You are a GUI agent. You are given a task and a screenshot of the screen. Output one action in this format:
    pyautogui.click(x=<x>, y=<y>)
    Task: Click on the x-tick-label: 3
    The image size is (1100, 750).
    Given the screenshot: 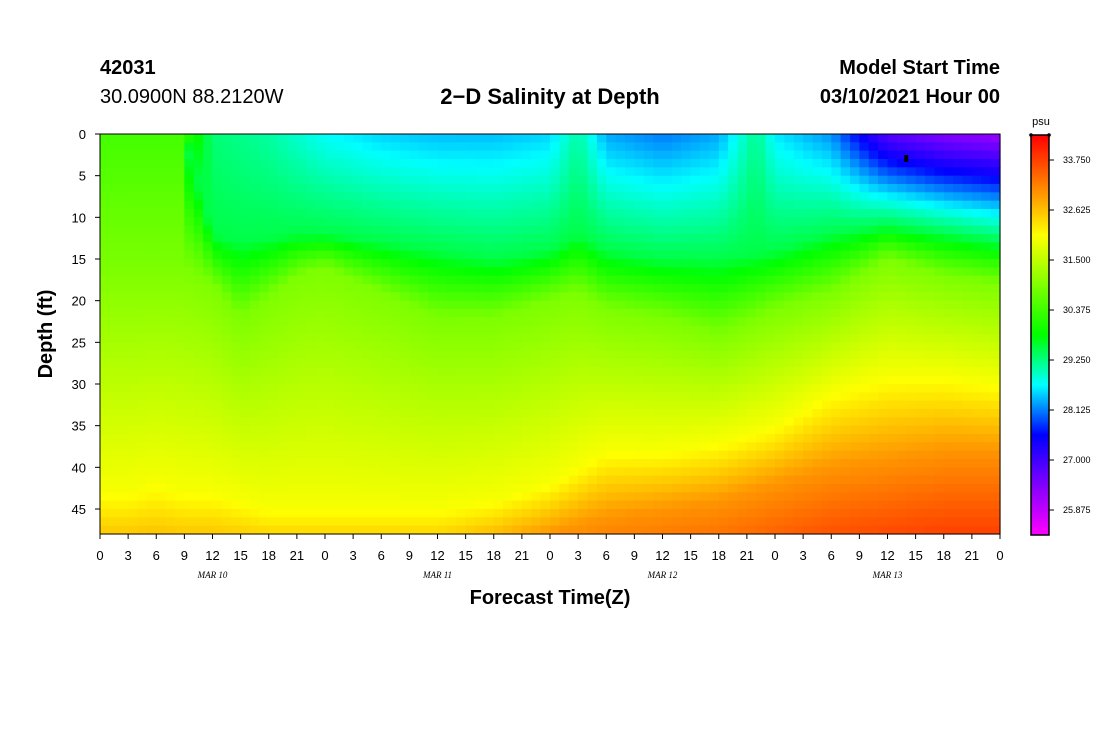 What is the action you would take?
    pyautogui.click(x=128, y=555)
    